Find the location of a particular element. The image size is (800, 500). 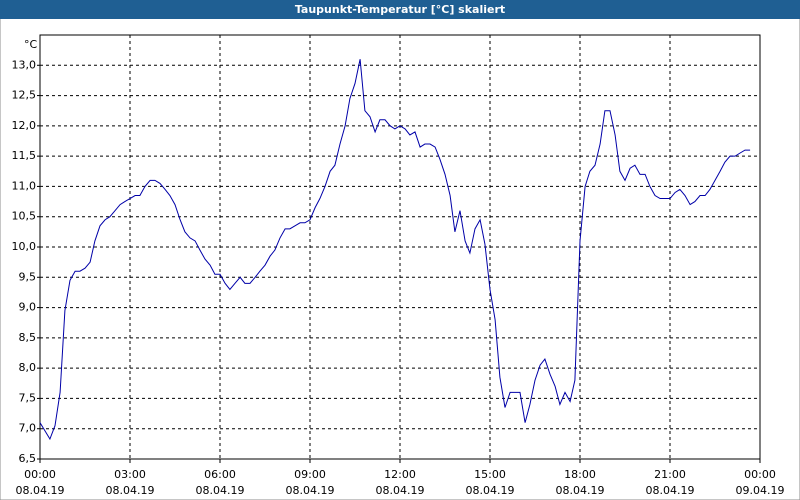

y-tick-label: 9,5 is located at coordinates (28, 276).